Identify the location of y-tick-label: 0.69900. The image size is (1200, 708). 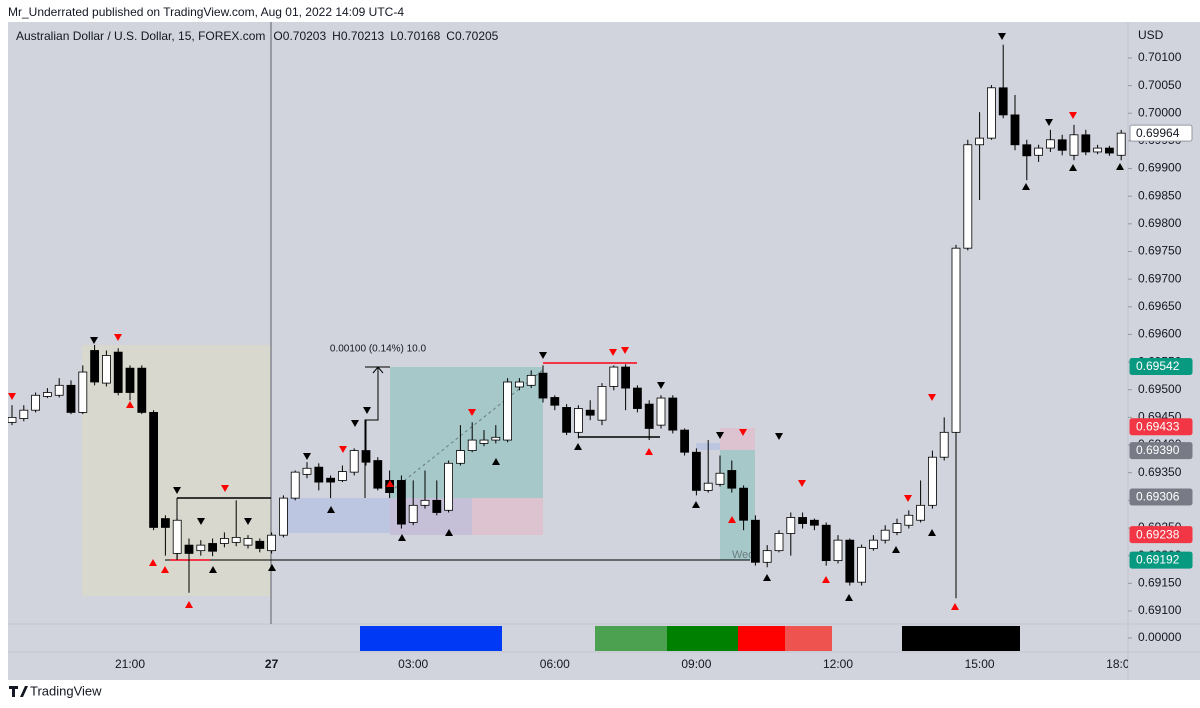
(1160, 168).